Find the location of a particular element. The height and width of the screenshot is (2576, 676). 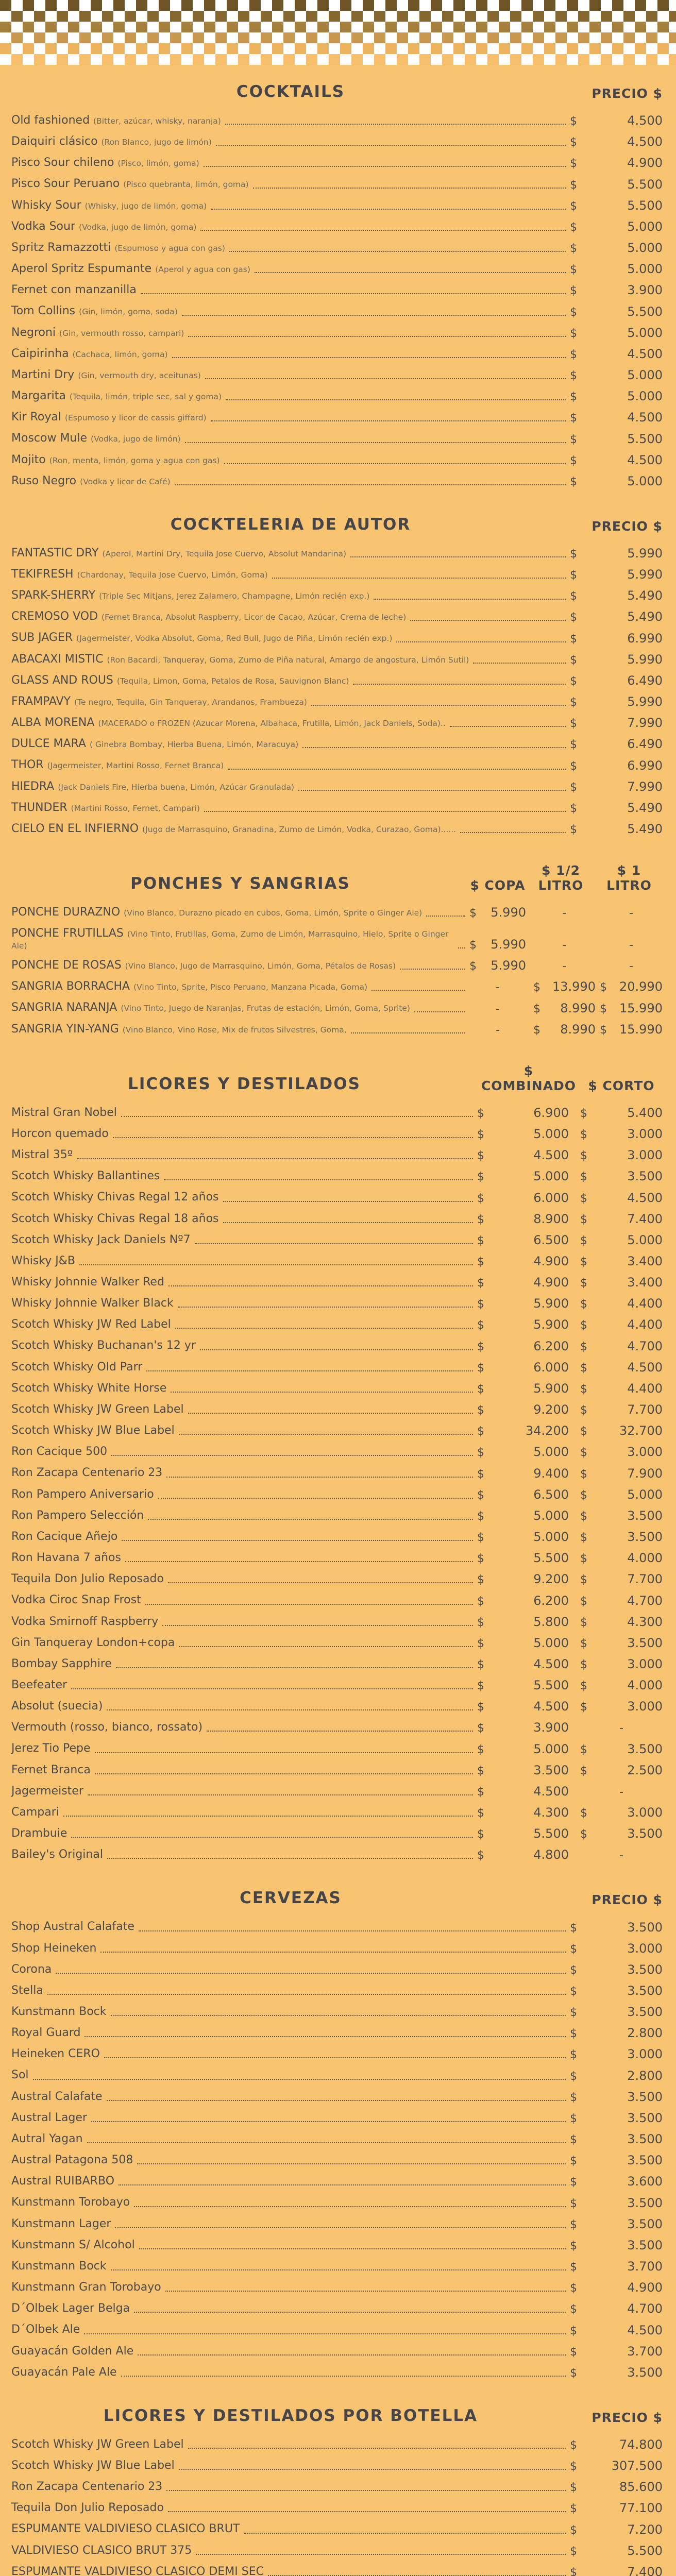

menu-item-row: Scotch Whisky JW Green Label $74.800 is located at coordinates (337, 2444).